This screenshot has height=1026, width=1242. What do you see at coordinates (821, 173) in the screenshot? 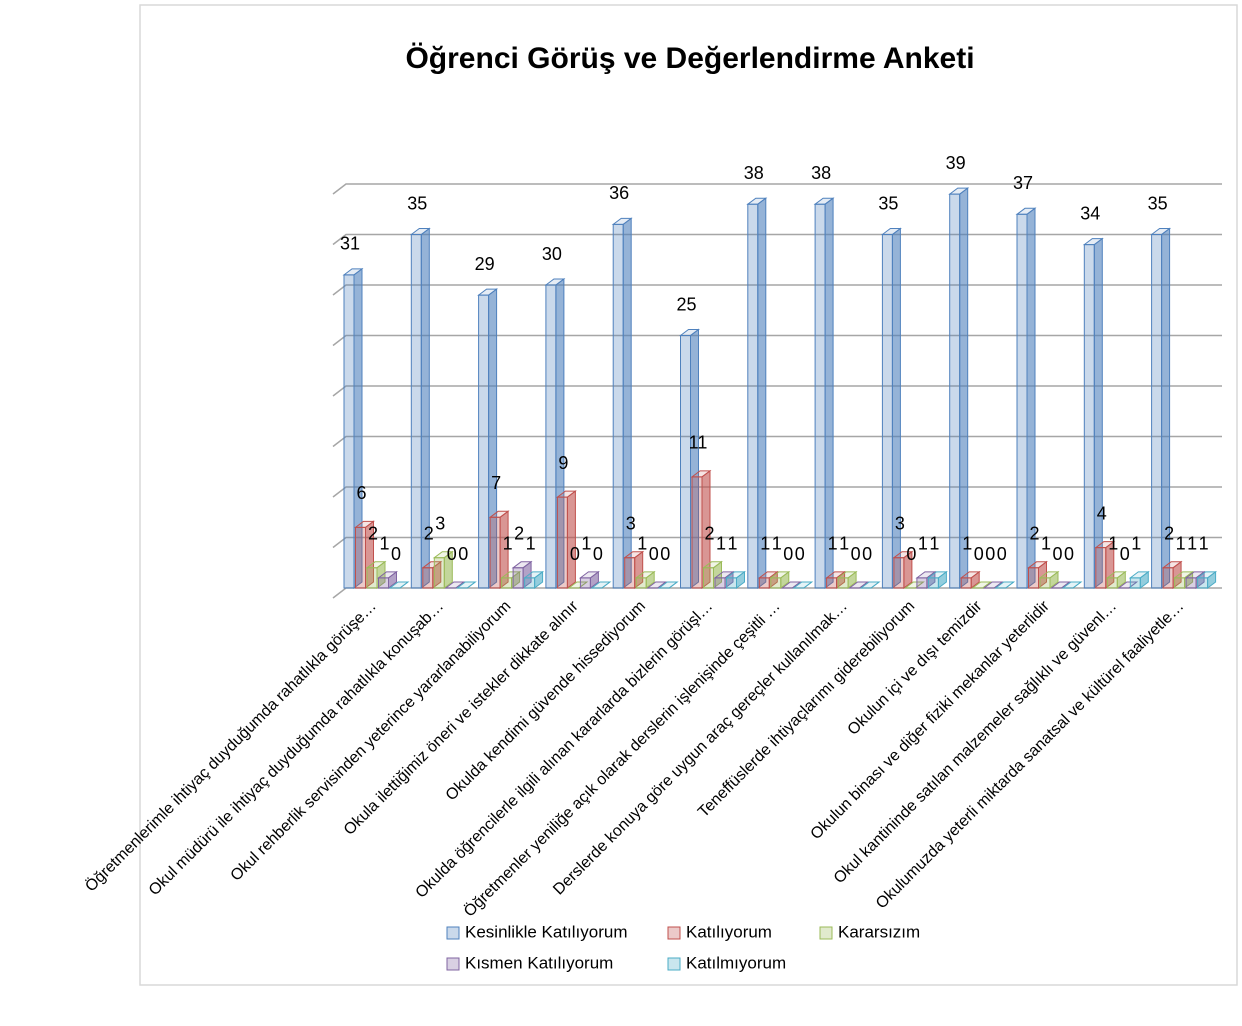
I see `data-label: 38` at bounding box center [821, 173].